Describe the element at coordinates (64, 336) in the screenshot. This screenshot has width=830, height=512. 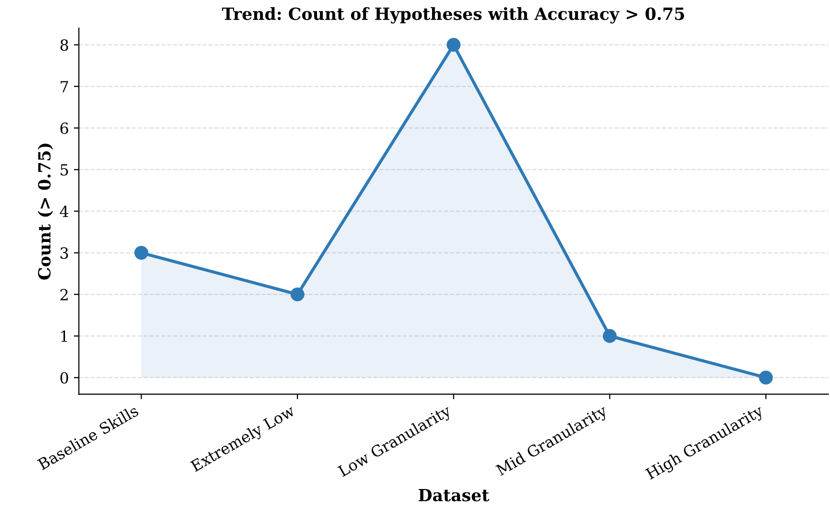
I see `y-tick-label: 1` at that location.